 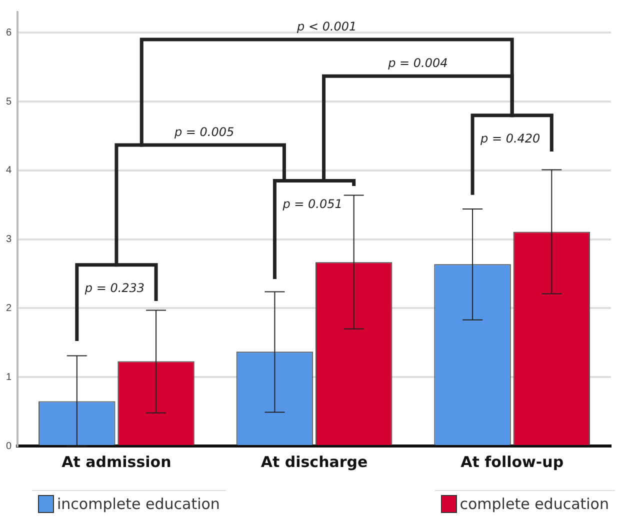 I want to click on annotation: p = 0.051, so click(x=312, y=203).